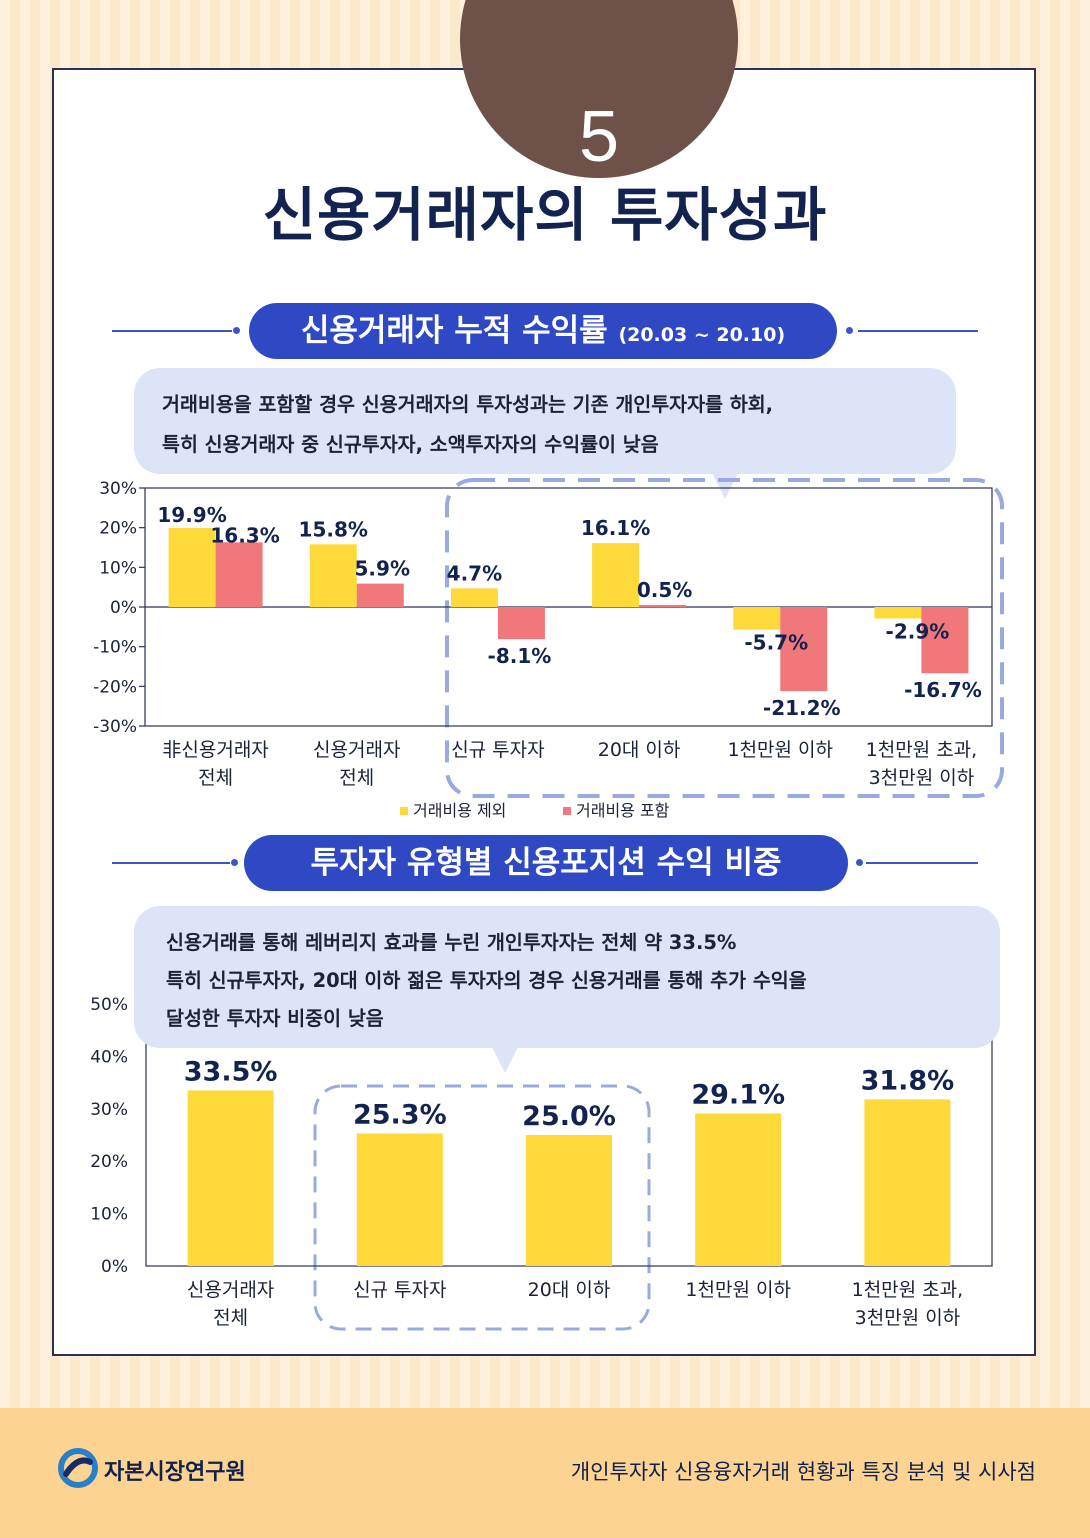 This screenshot has width=1090, height=1538. What do you see at coordinates (333, 529) in the screenshot?
I see `data-label: 15.8%` at bounding box center [333, 529].